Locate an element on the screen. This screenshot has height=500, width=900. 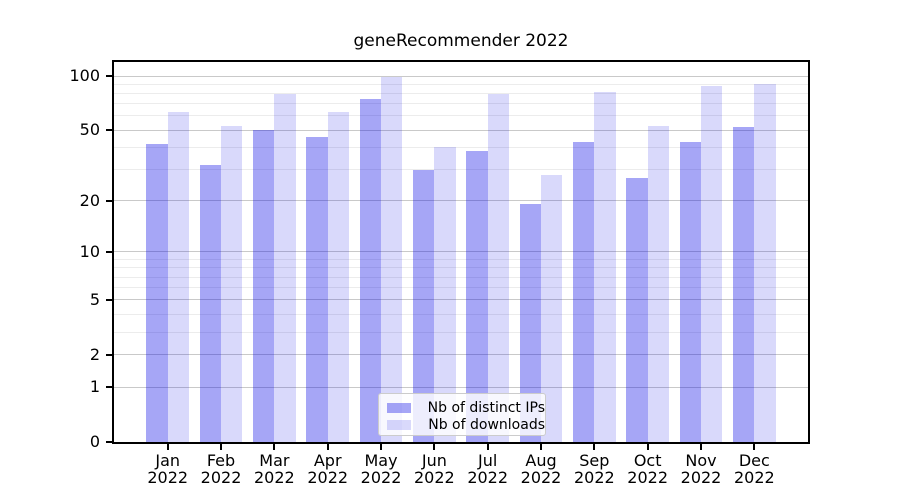
x-tick-month-jul: Jul is located at coordinates (488, 460).